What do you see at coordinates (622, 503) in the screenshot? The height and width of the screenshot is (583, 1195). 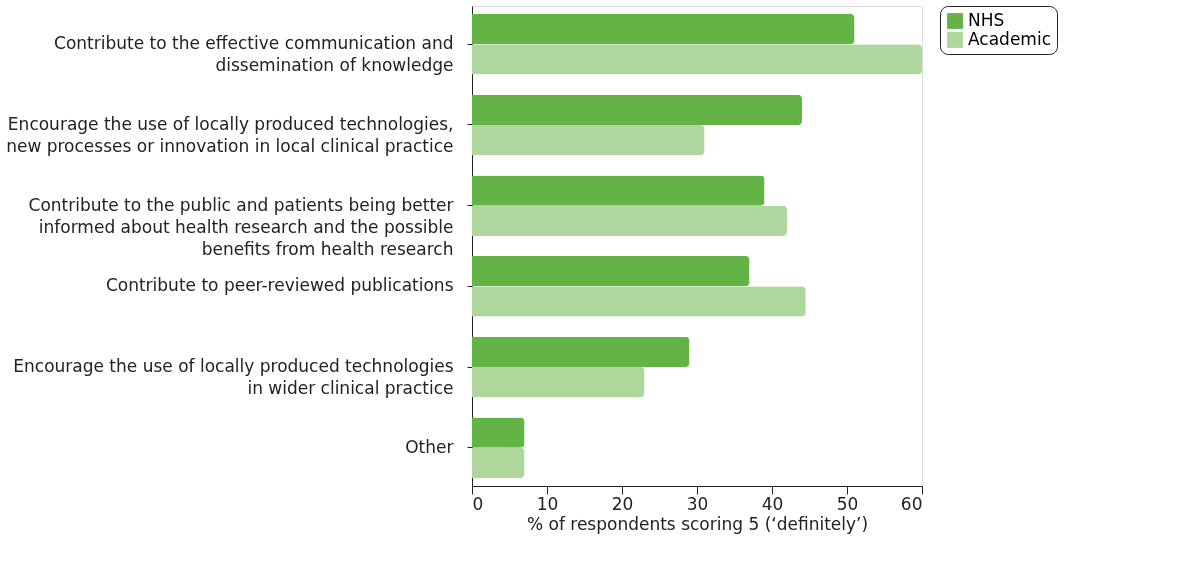 I see `x-tick-label: 20` at bounding box center [622, 503].